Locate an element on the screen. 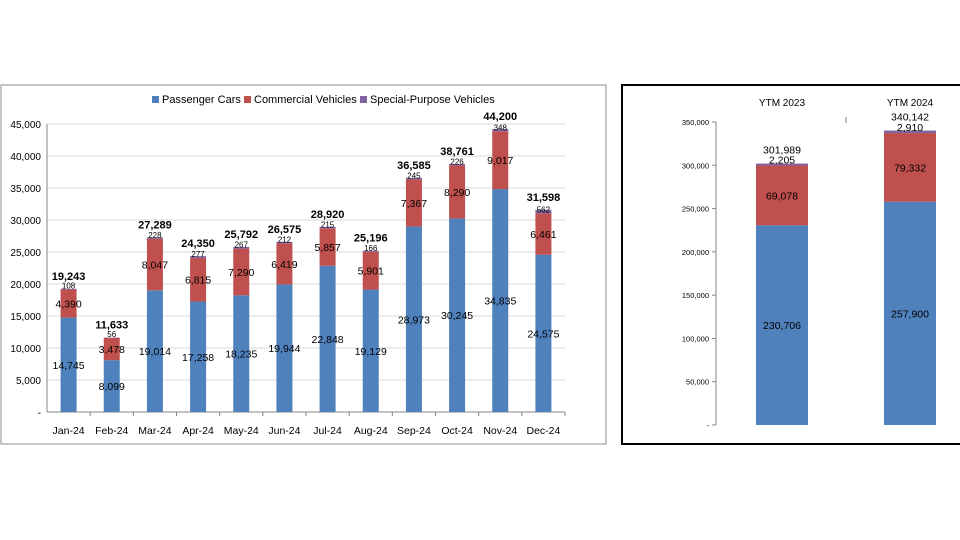  data-label: 7,290 is located at coordinates (241, 273).